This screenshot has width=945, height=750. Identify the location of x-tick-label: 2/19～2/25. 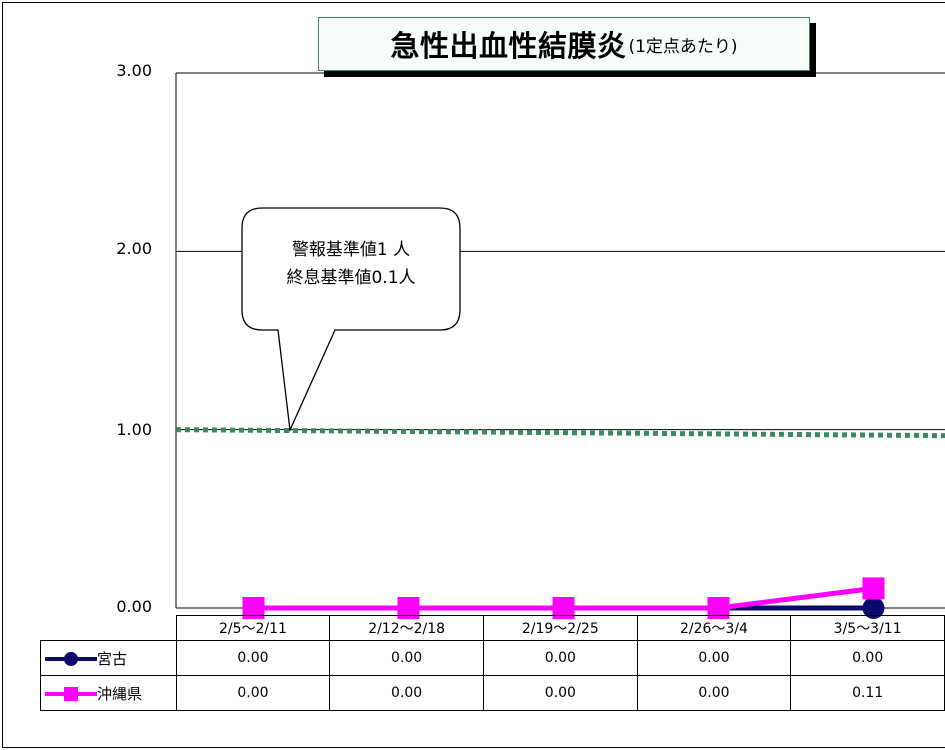
(560, 628).